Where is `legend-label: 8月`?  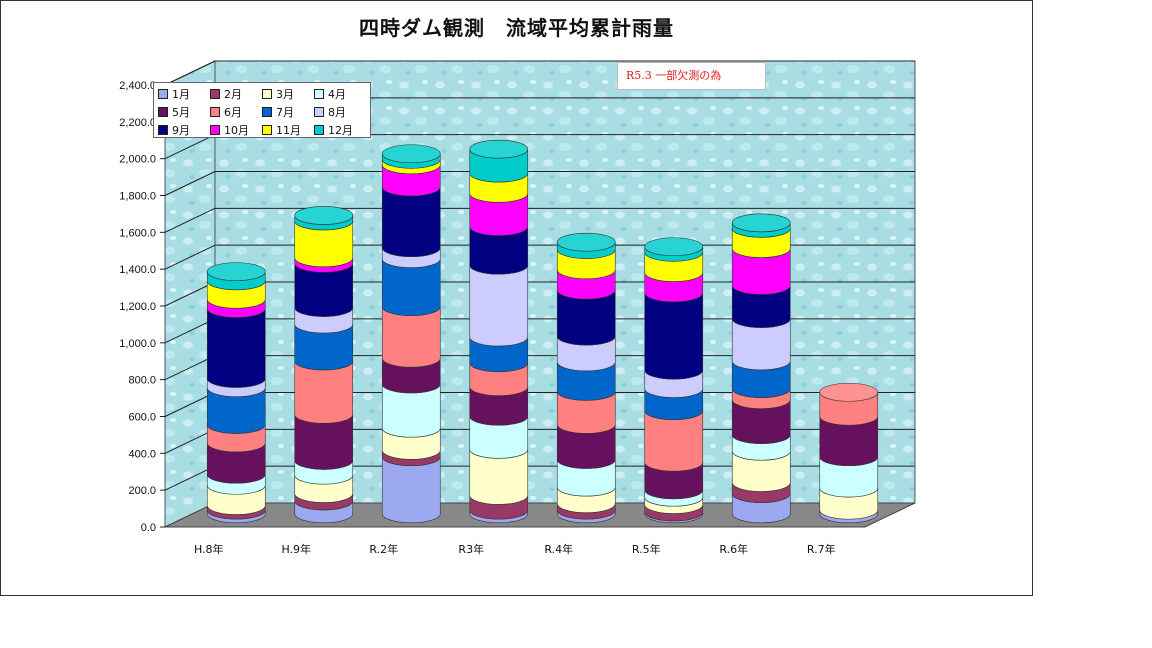
legend-label: 8月 is located at coordinates (337, 112).